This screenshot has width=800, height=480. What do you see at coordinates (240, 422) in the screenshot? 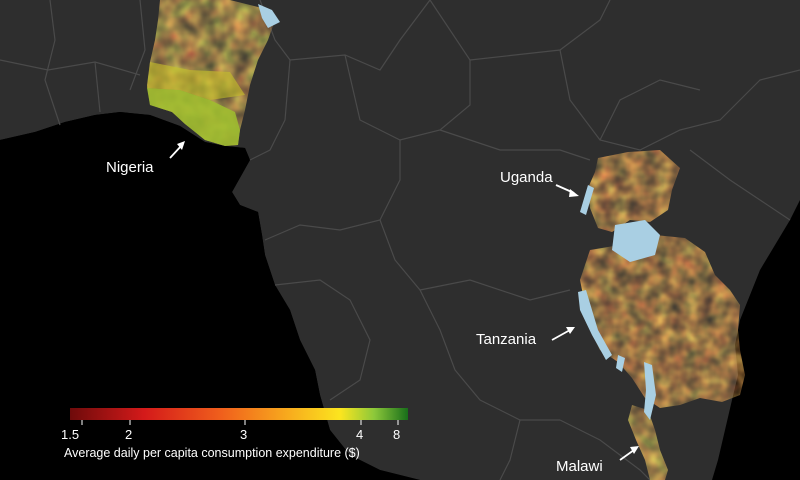
I see `legend-tick-marks` at bounding box center [240, 422].